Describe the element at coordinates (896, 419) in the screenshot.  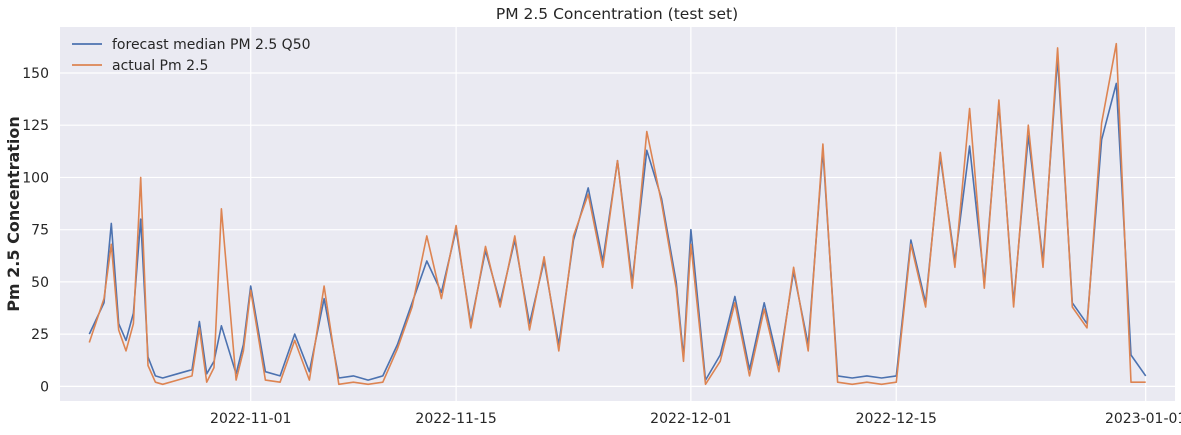
I see `x-tick-label: 2022-12-15` at that location.